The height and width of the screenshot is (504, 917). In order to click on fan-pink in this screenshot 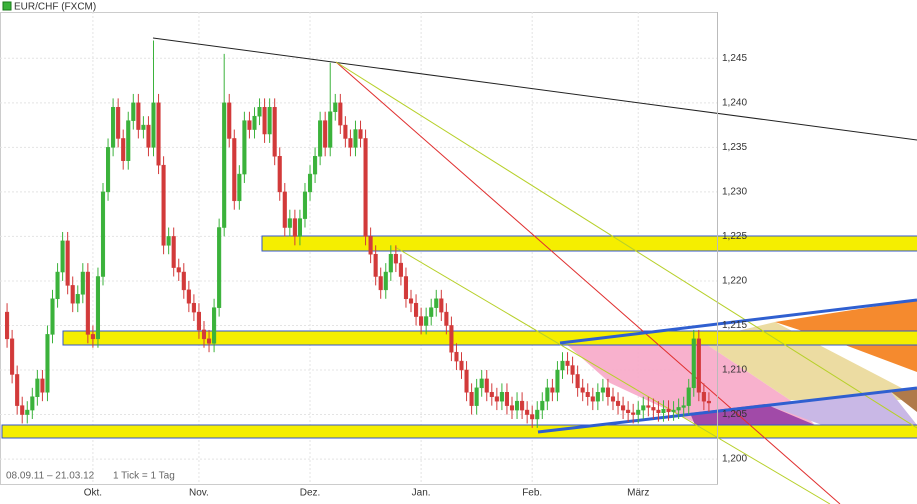, I will do `click(690, 382)`.